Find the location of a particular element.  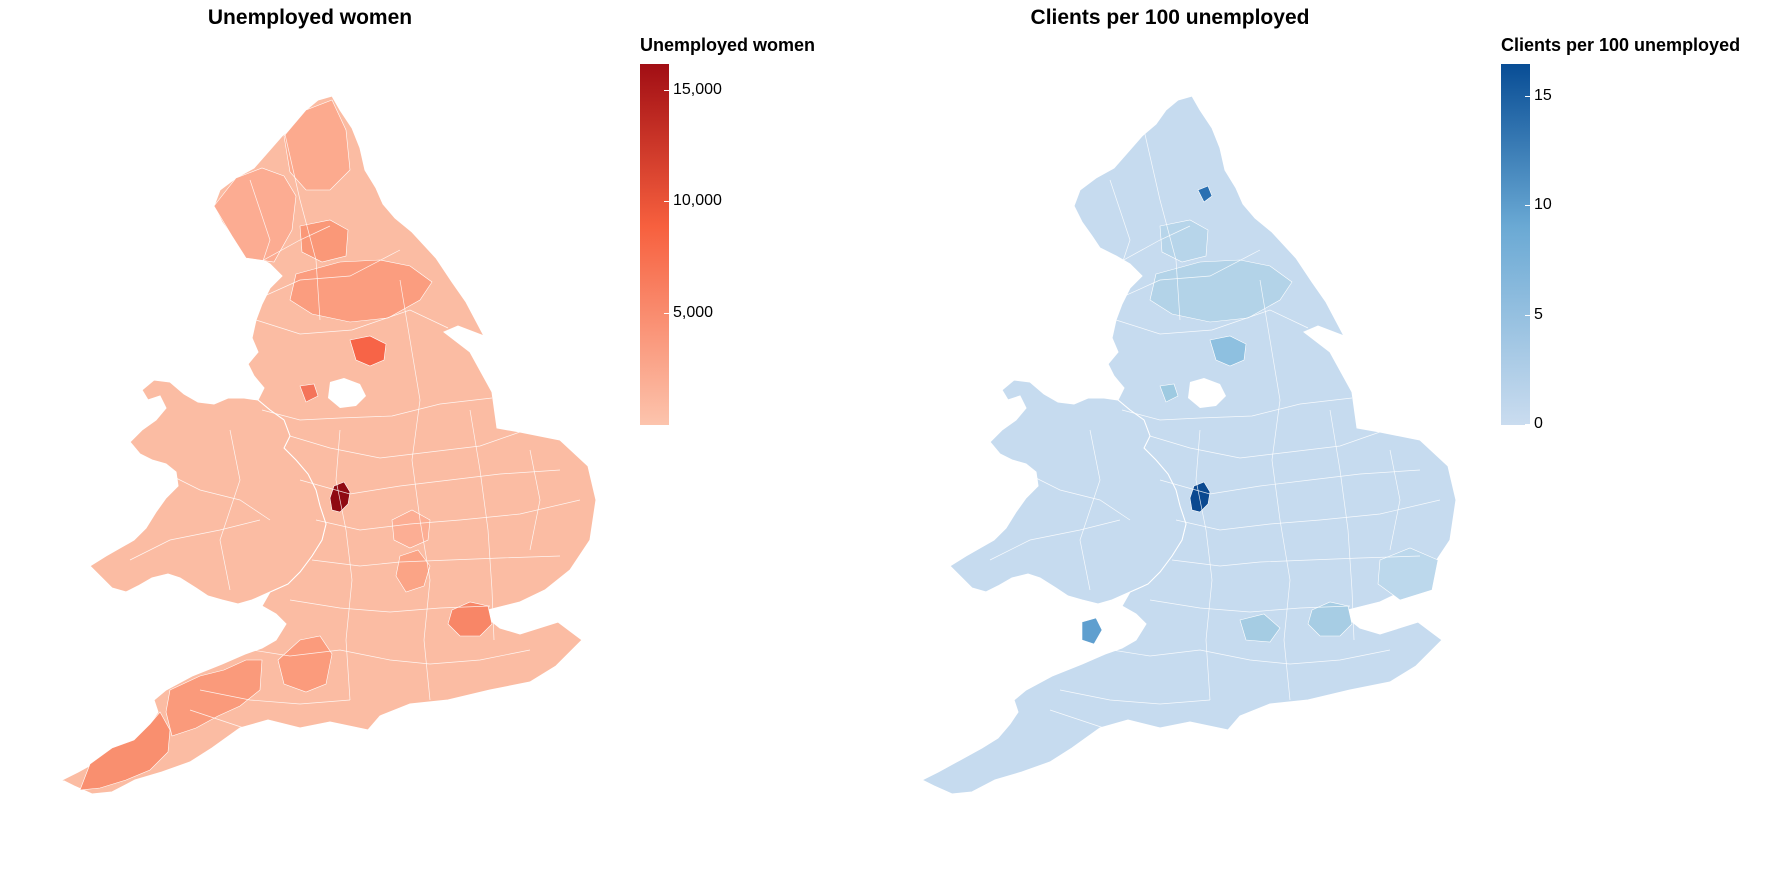

region-bristol is located at coordinates (1092, 631).